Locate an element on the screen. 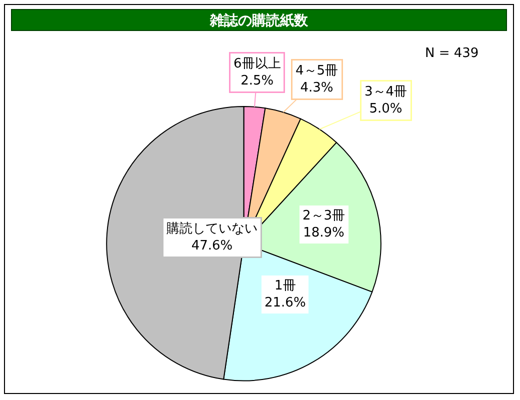 The width and height of the screenshot is (520, 400). data-label: 47.6% is located at coordinates (212, 246).